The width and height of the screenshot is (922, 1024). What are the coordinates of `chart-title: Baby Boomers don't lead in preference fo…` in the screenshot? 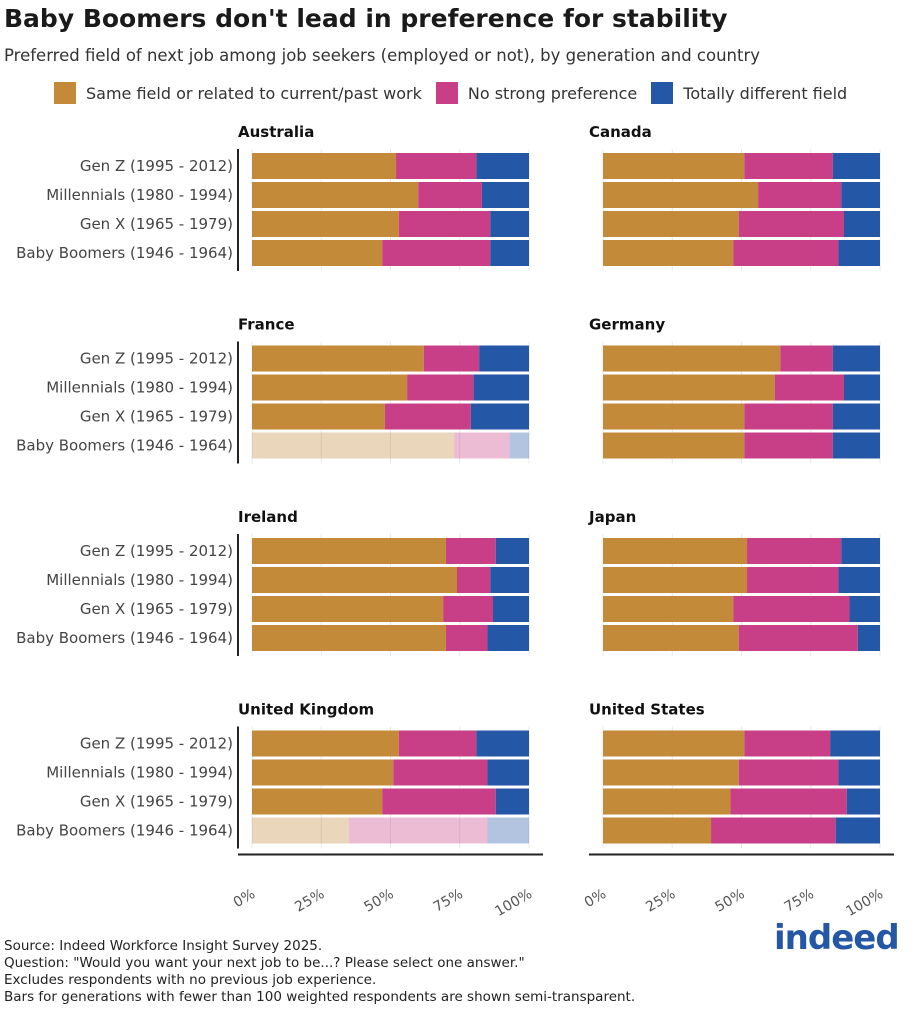 It's located at (366, 18).